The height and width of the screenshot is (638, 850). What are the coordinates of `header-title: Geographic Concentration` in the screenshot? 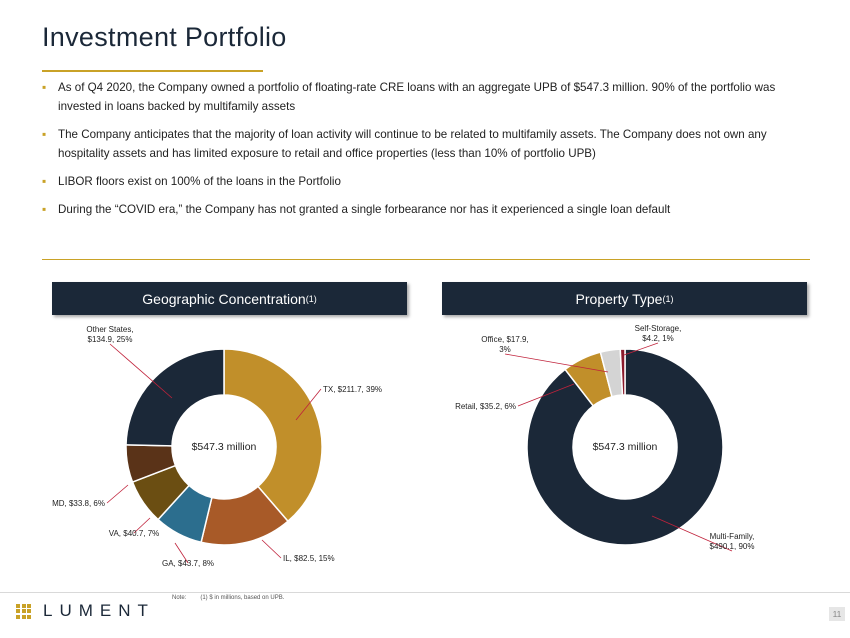 It's located at (224, 298).